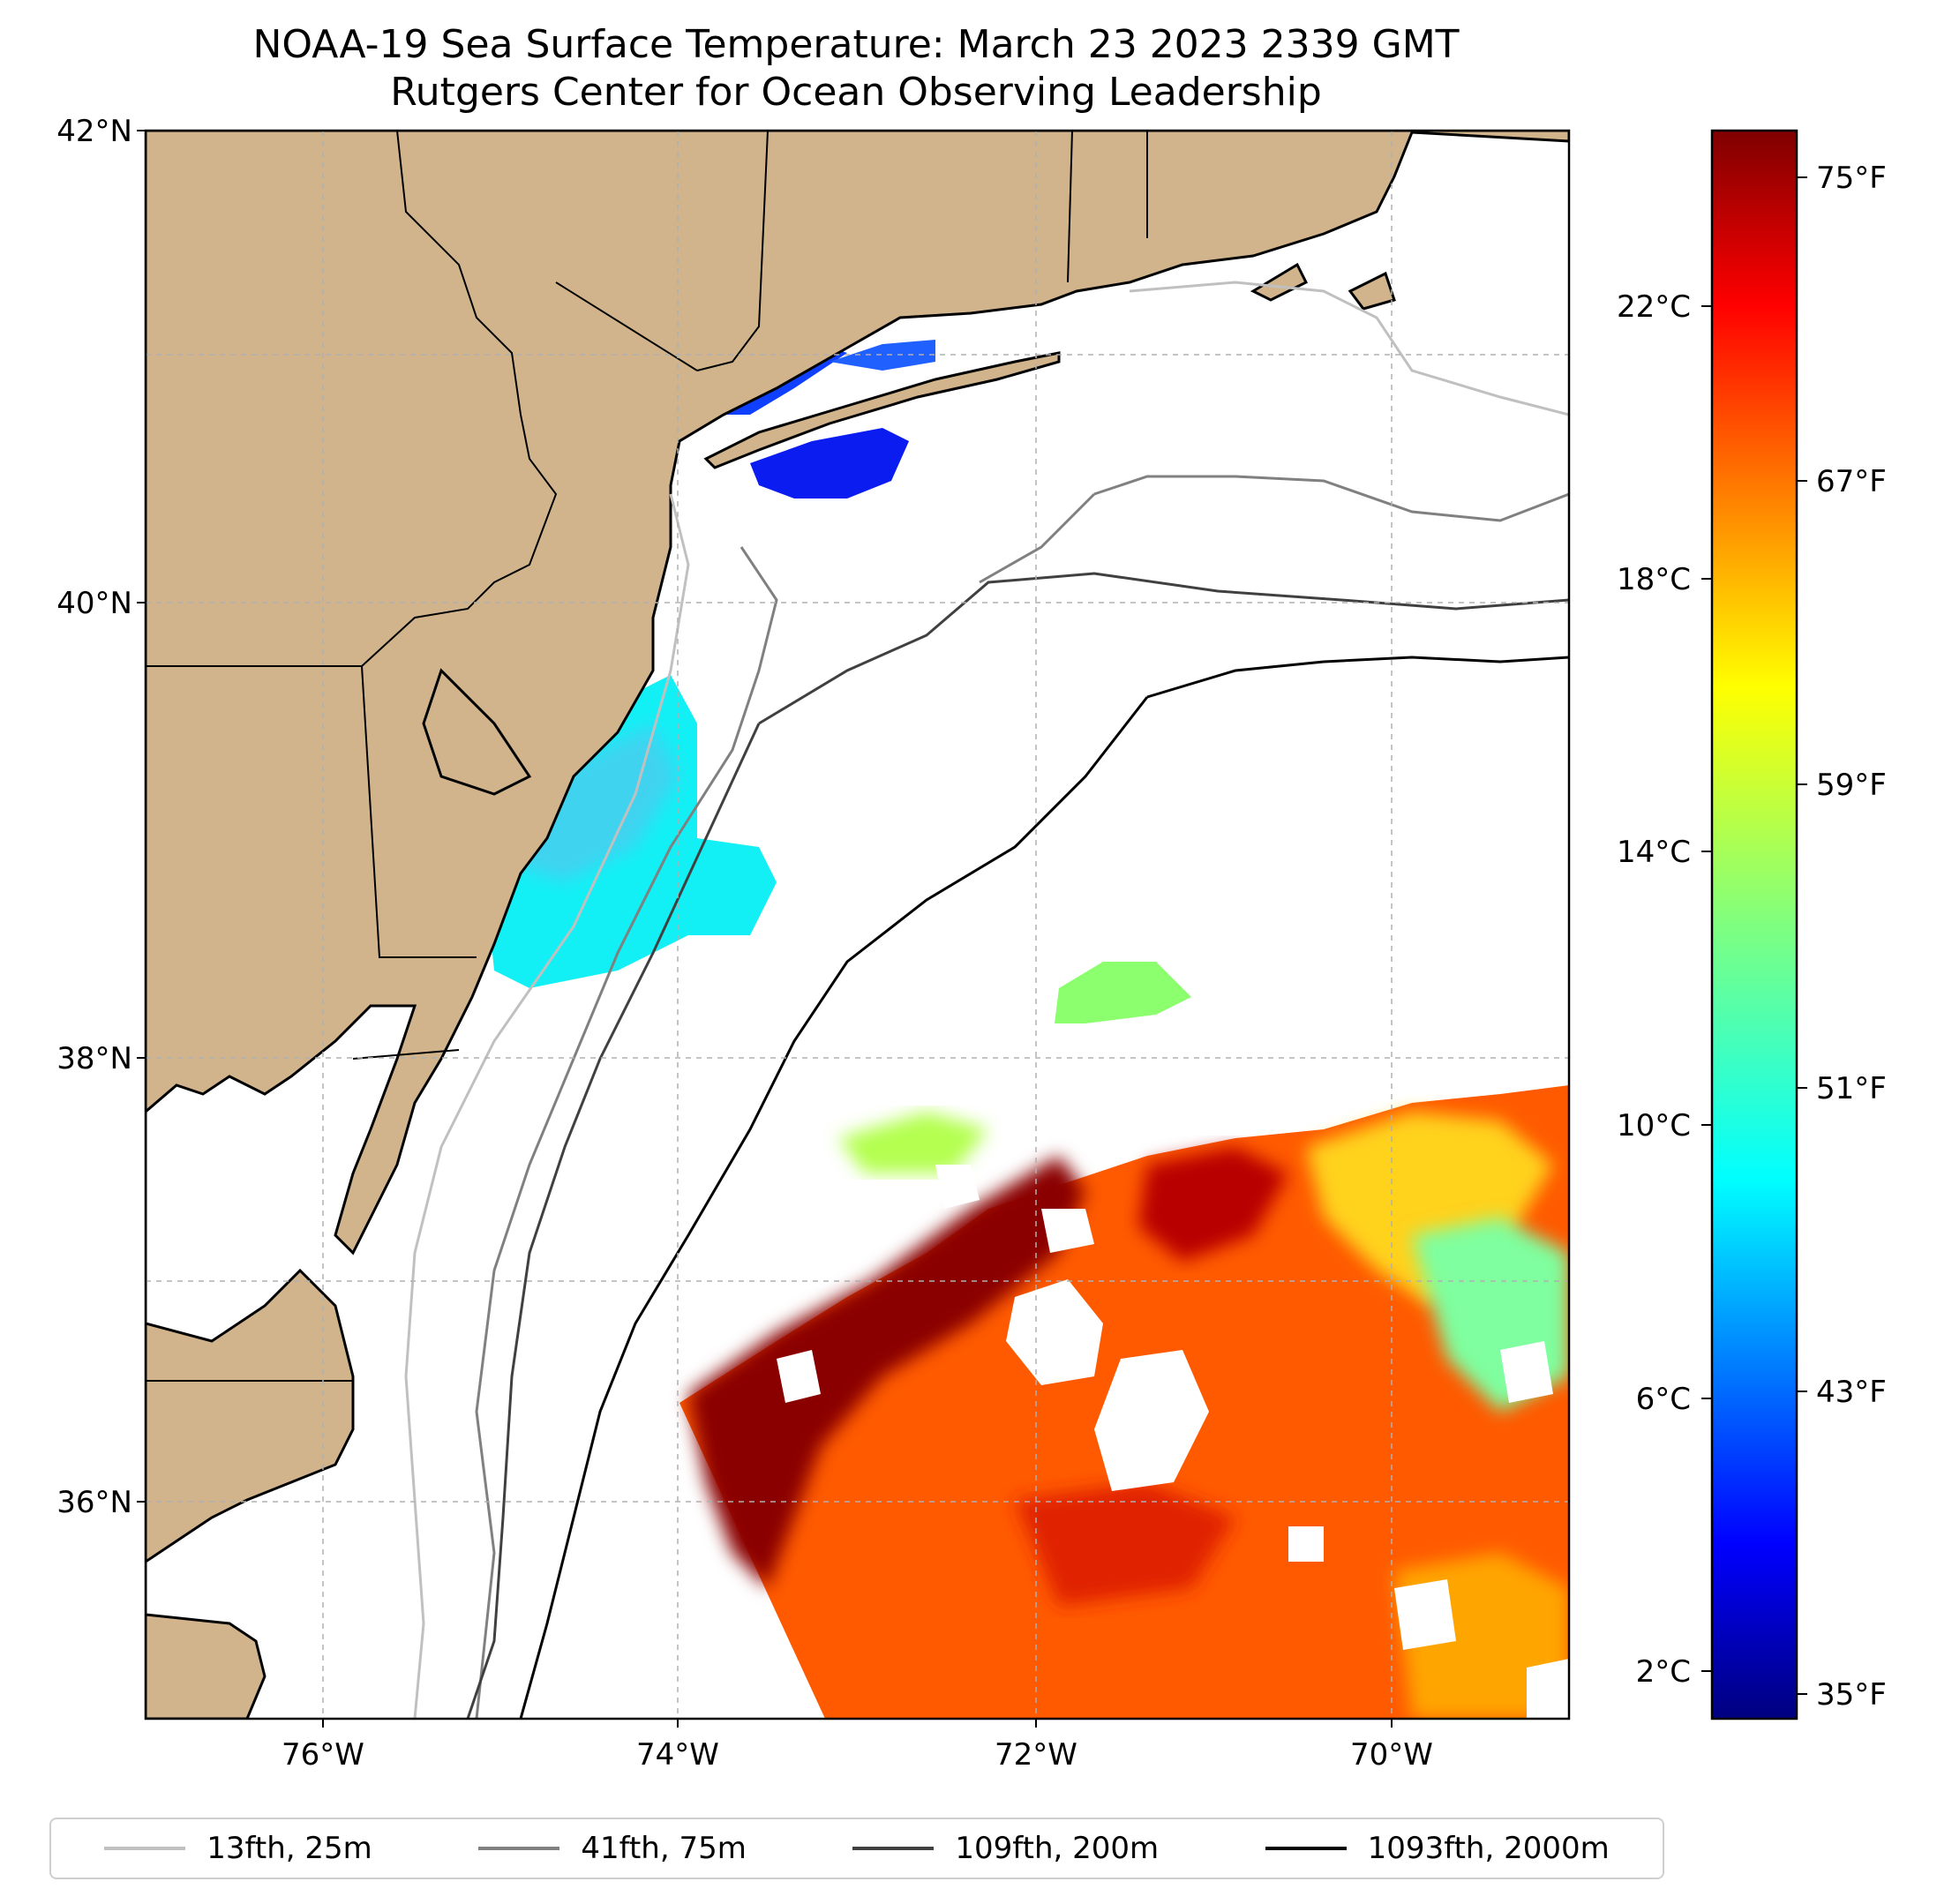 The image size is (1937, 1904). Describe the element at coordinates (1852, 1392) in the screenshot. I see `colorbar-fahrenheit-label: 43°F` at that location.